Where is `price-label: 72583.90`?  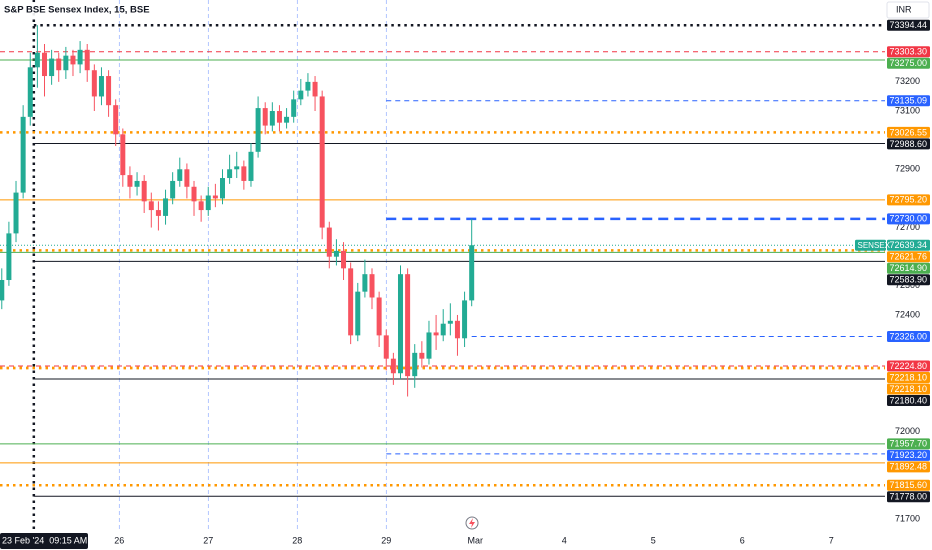 price-label: 72583.90 is located at coordinates (909, 280).